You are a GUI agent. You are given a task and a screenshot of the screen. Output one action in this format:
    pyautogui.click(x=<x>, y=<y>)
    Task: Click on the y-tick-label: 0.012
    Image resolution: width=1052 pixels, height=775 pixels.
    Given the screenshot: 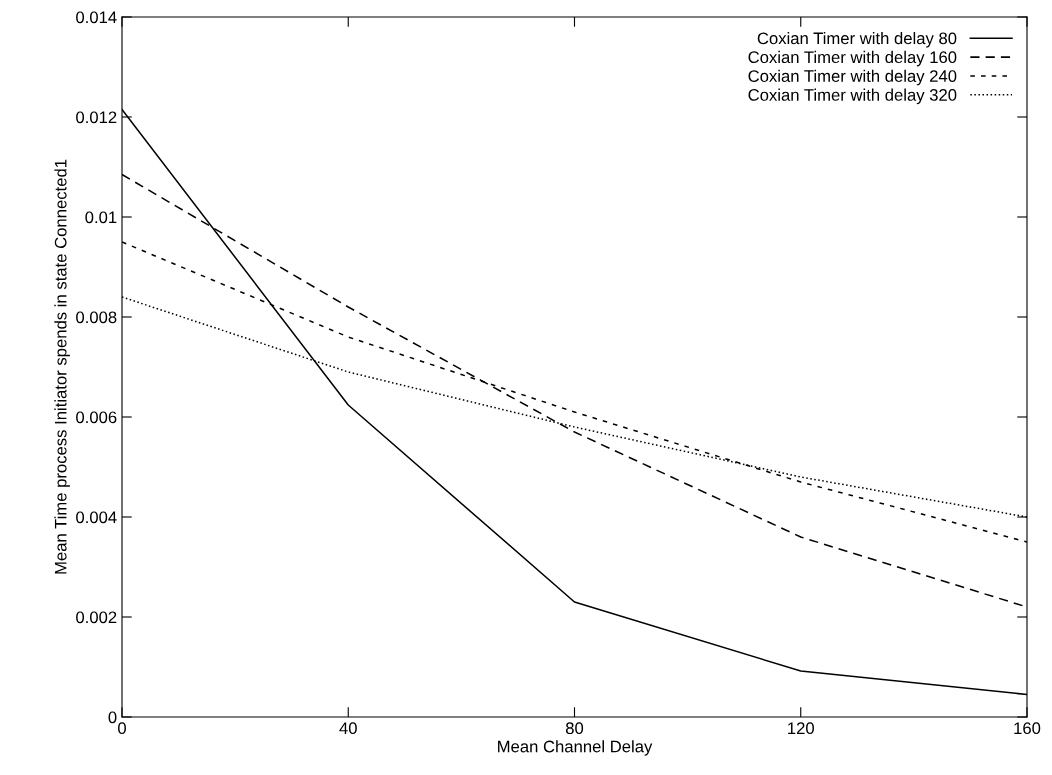 What is the action you would take?
    pyautogui.click(x=96, y=117)
    